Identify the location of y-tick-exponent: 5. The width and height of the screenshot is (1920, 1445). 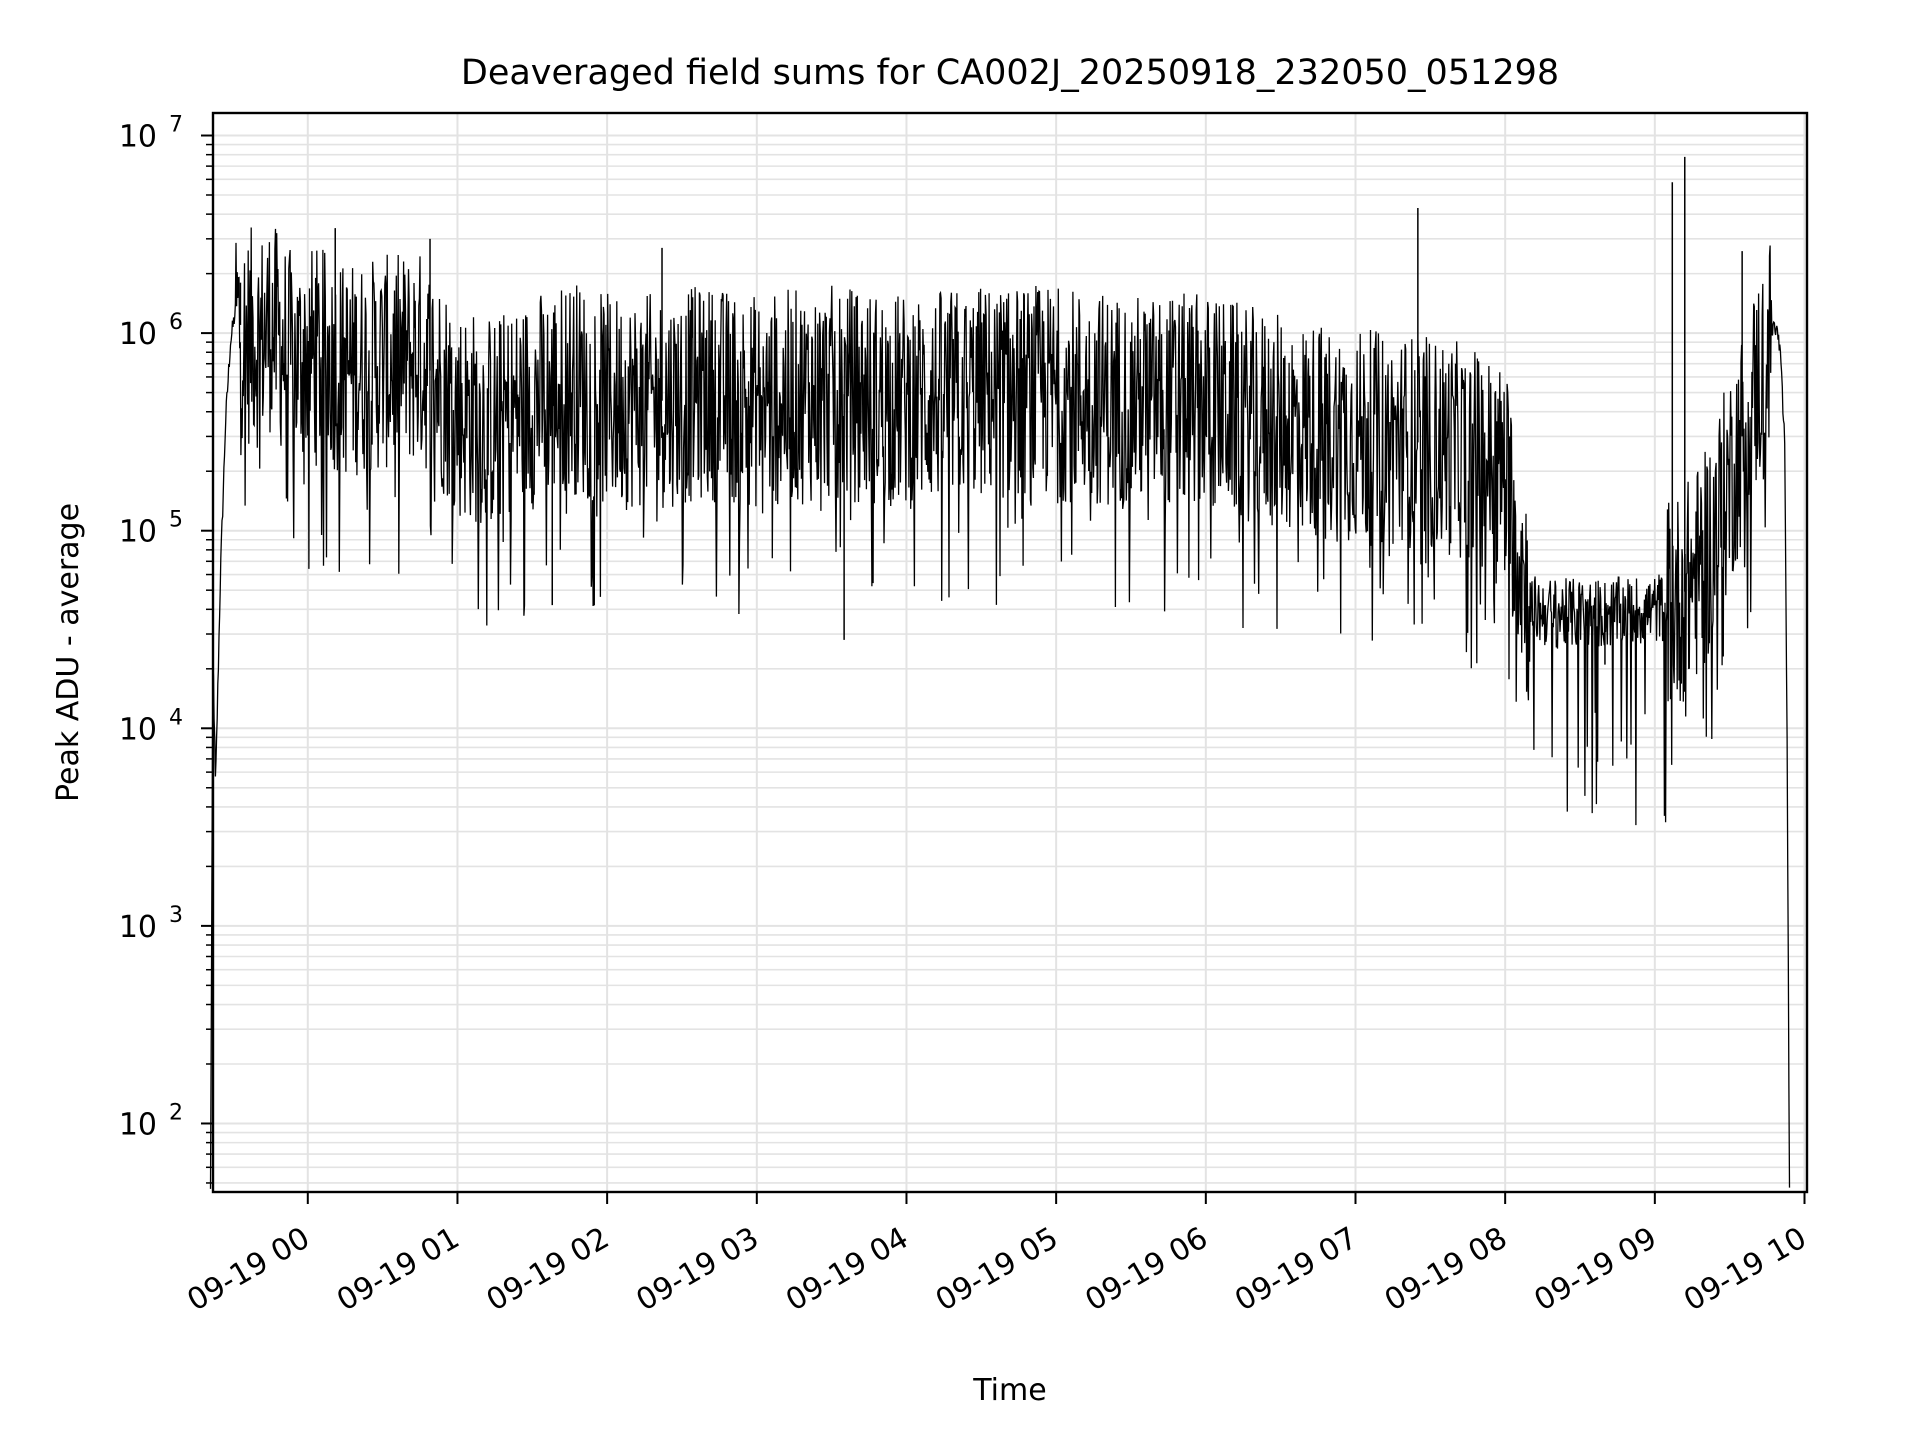
(176, 520).